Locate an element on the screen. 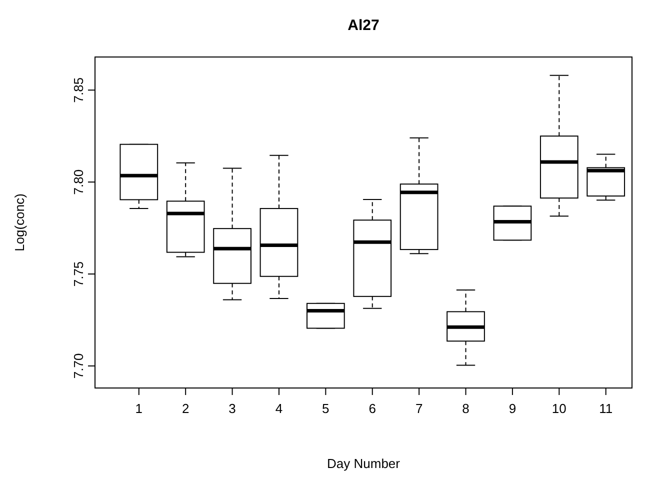 The width and height of the screenshot is (646, 480). y-tick-label: 7.80 is located at coordinates (78, 182).